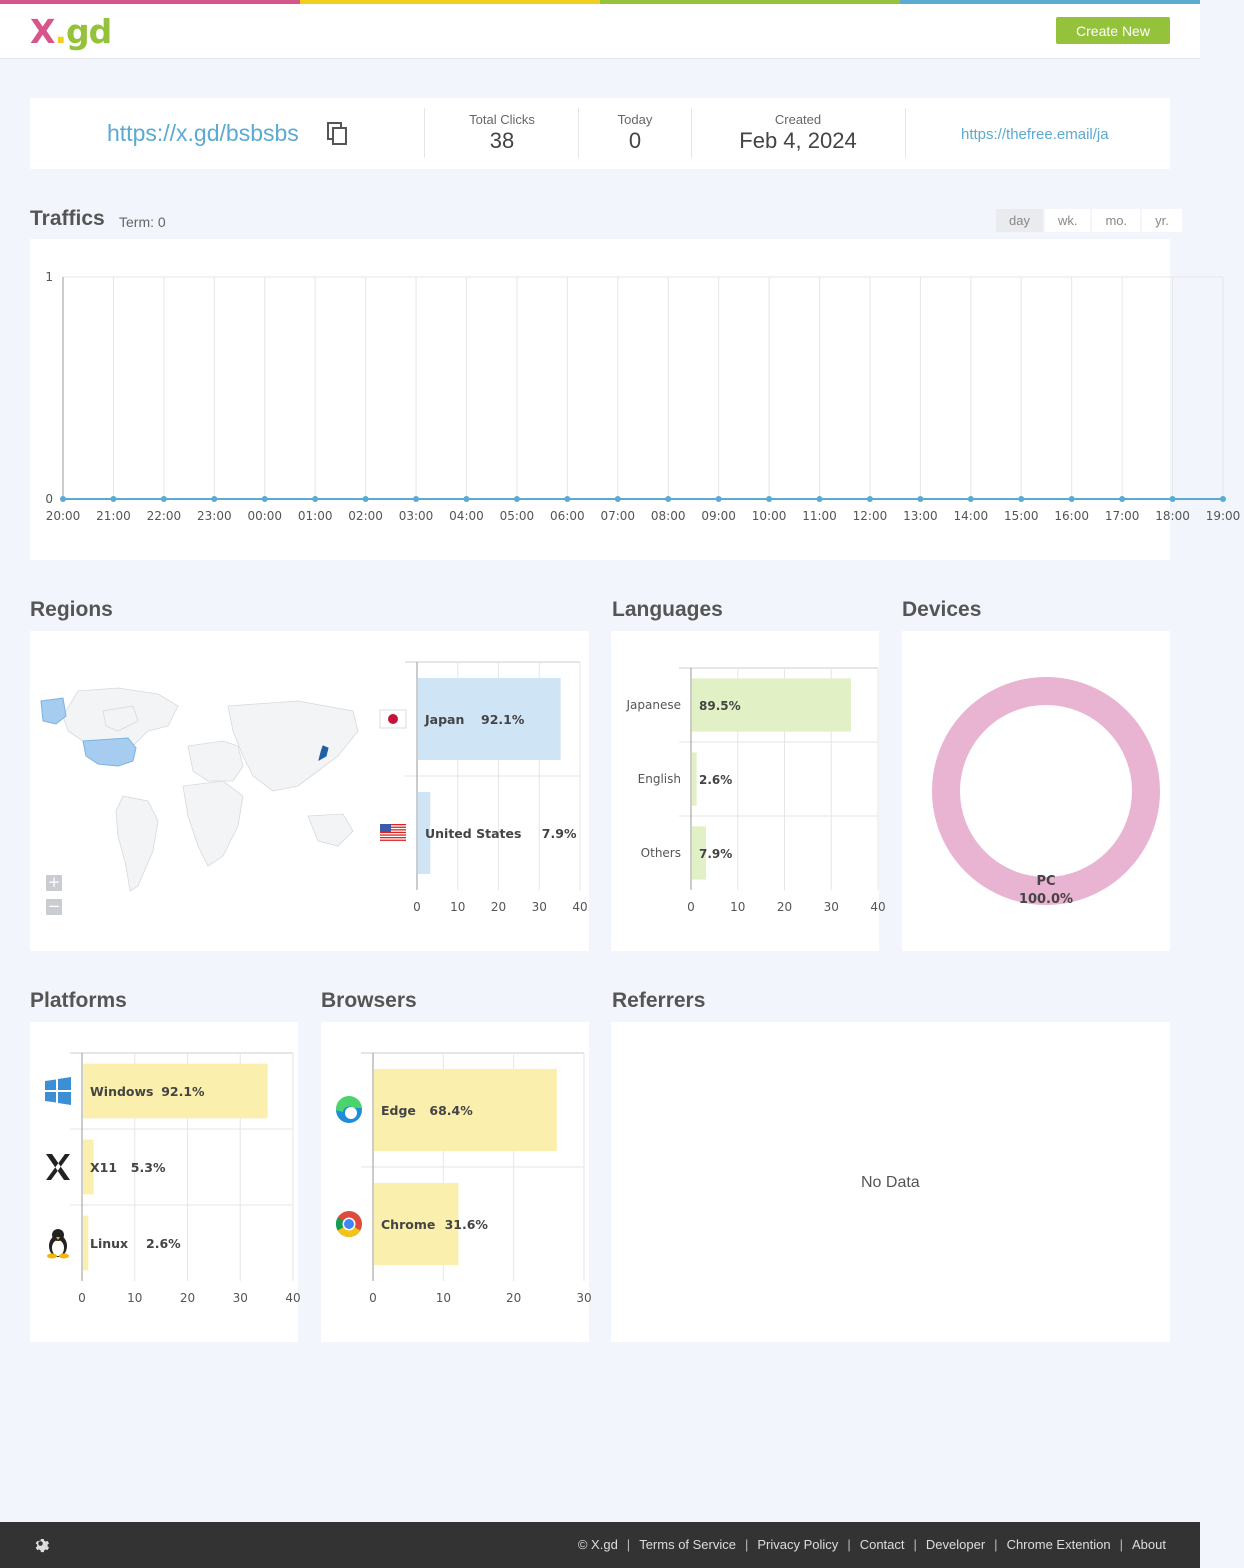  Describe the element at coordinates (635, 119) in the screenshot. I see `today-label: Today` at that location.